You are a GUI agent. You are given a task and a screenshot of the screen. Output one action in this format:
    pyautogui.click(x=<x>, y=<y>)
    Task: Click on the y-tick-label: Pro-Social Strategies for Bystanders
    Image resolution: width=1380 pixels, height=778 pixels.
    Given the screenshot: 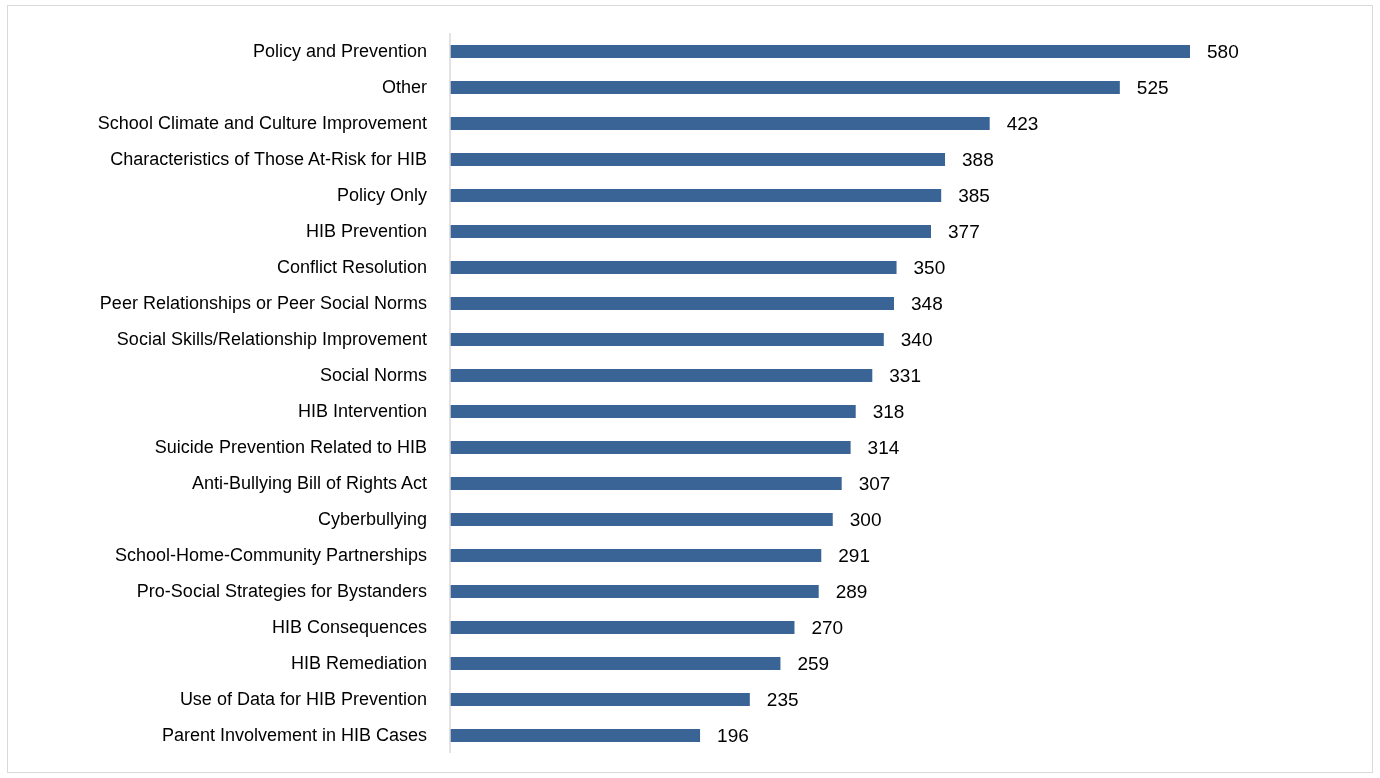 What is the action you would take?
    pyautogui.click(x=281, y=591)
    